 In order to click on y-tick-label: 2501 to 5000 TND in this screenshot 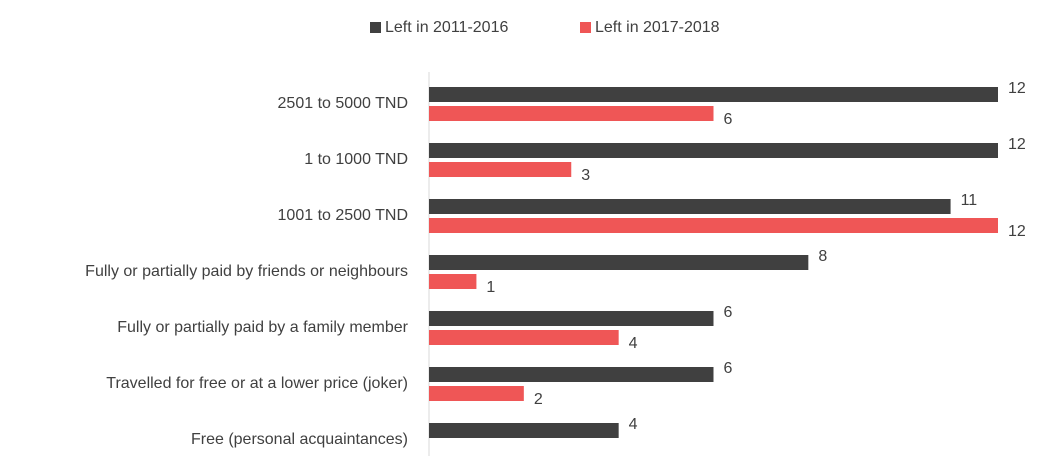, I will do `click(343, 103)`.